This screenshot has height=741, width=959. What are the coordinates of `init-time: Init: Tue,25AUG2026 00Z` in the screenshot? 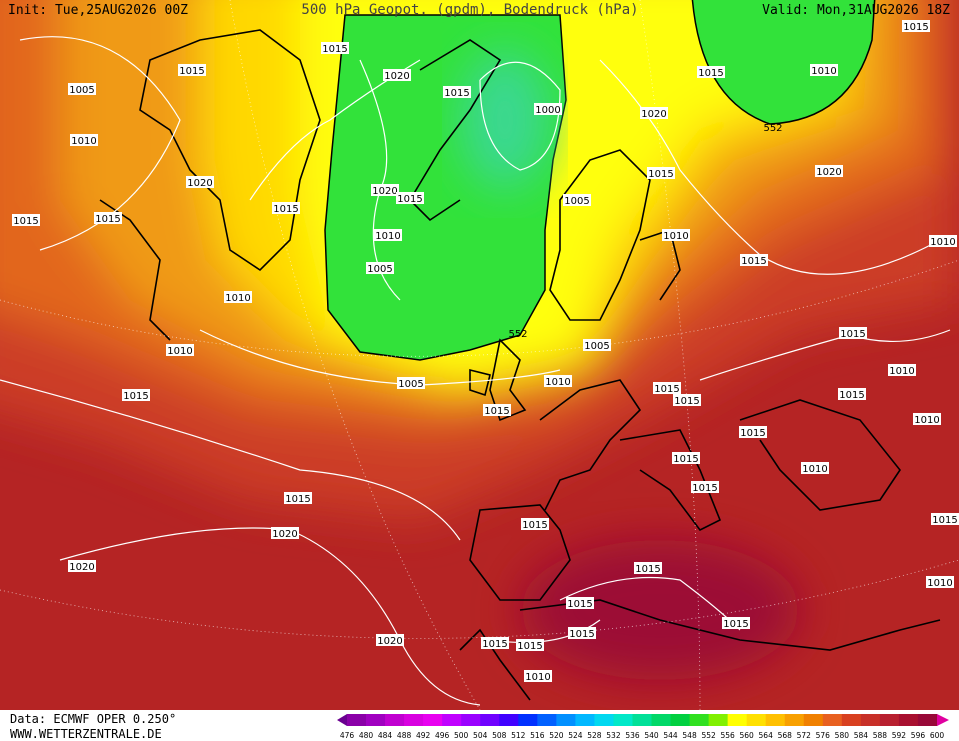 It's located at (98, 10).